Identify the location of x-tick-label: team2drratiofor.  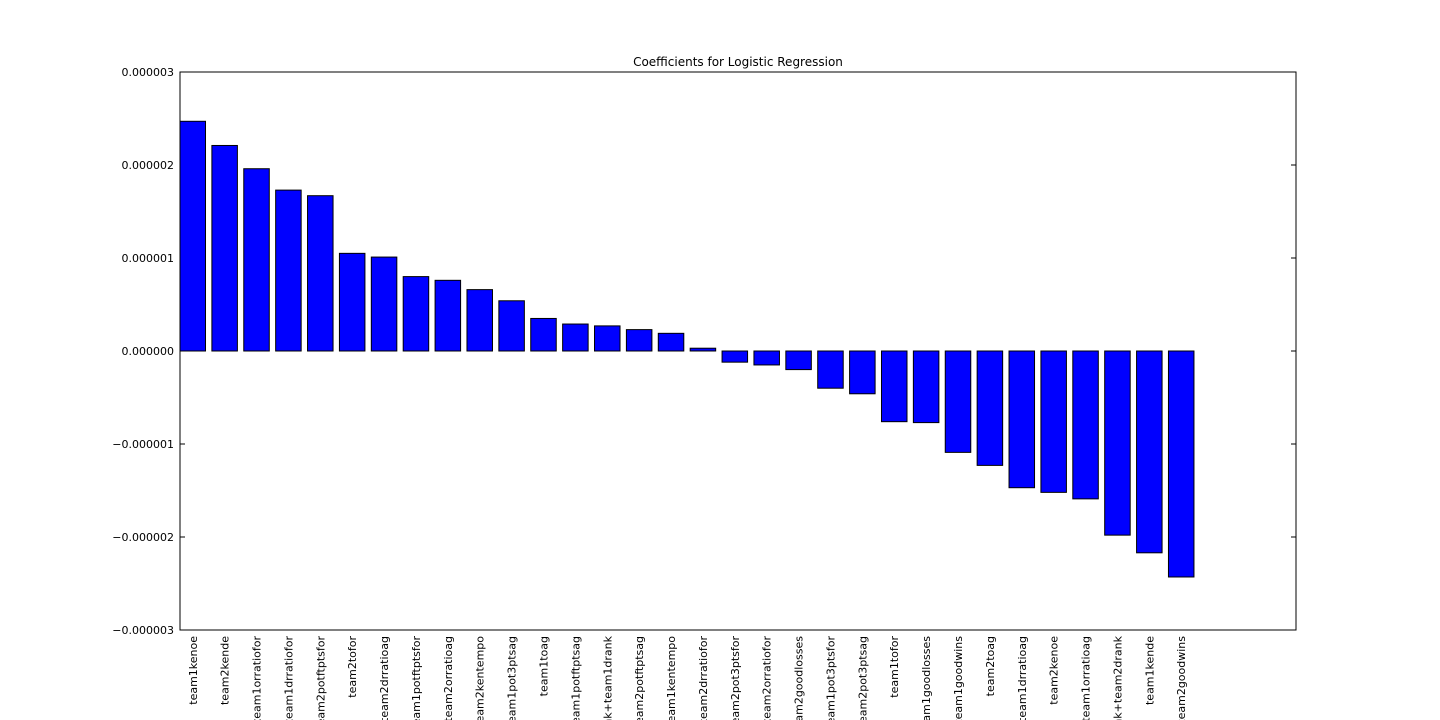
(703, 678).